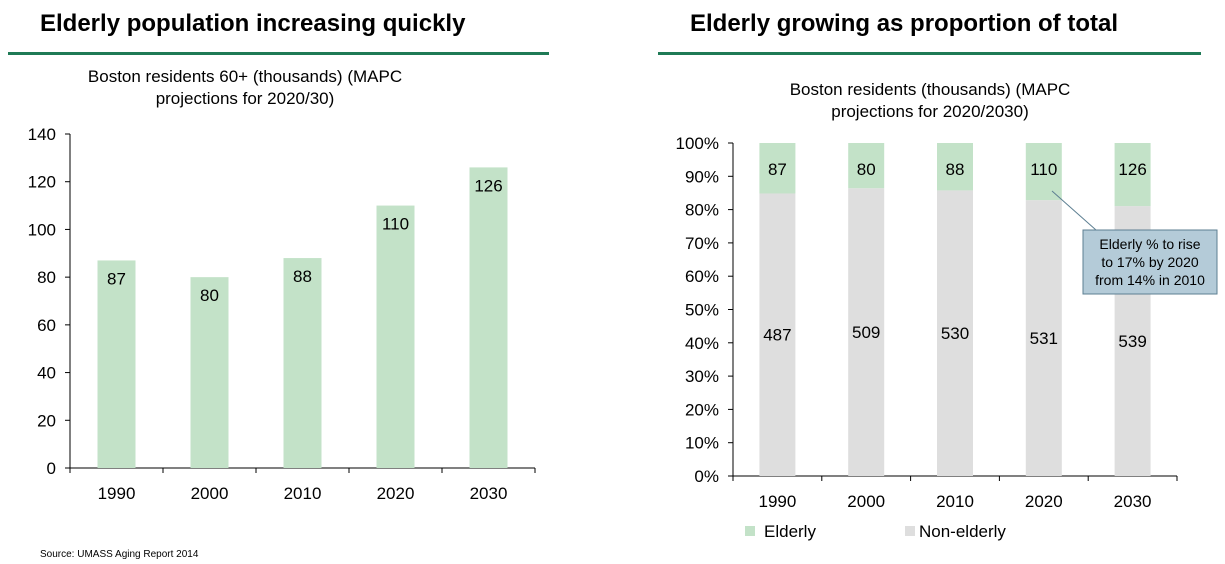 The image size is (1225, 564). Describe the element at coordinates (904, 23) in the screenshot. I see `right-panel-title: Elderly growing as proportion of total` at that location.